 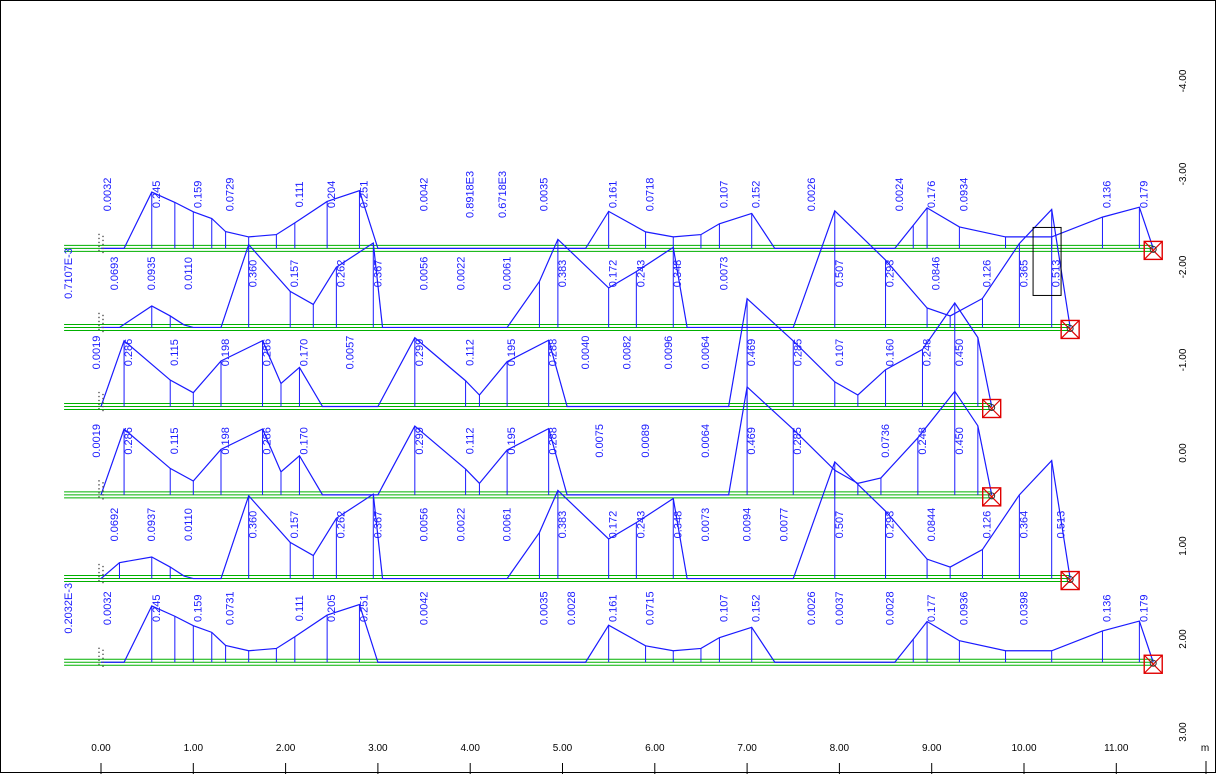 What do you see at coordinates (900, 195) in the screenshot?
I see `value-label: 0.0024` at bounding box center [900, 195].